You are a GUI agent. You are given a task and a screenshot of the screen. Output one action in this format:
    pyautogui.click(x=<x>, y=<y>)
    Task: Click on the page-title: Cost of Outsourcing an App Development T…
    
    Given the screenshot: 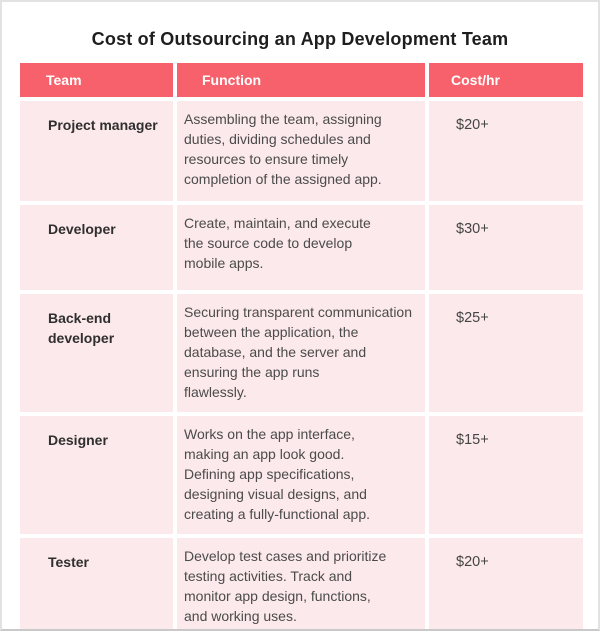 What is the action you would take?
    pyautogui.click(x=300, y=39)
    